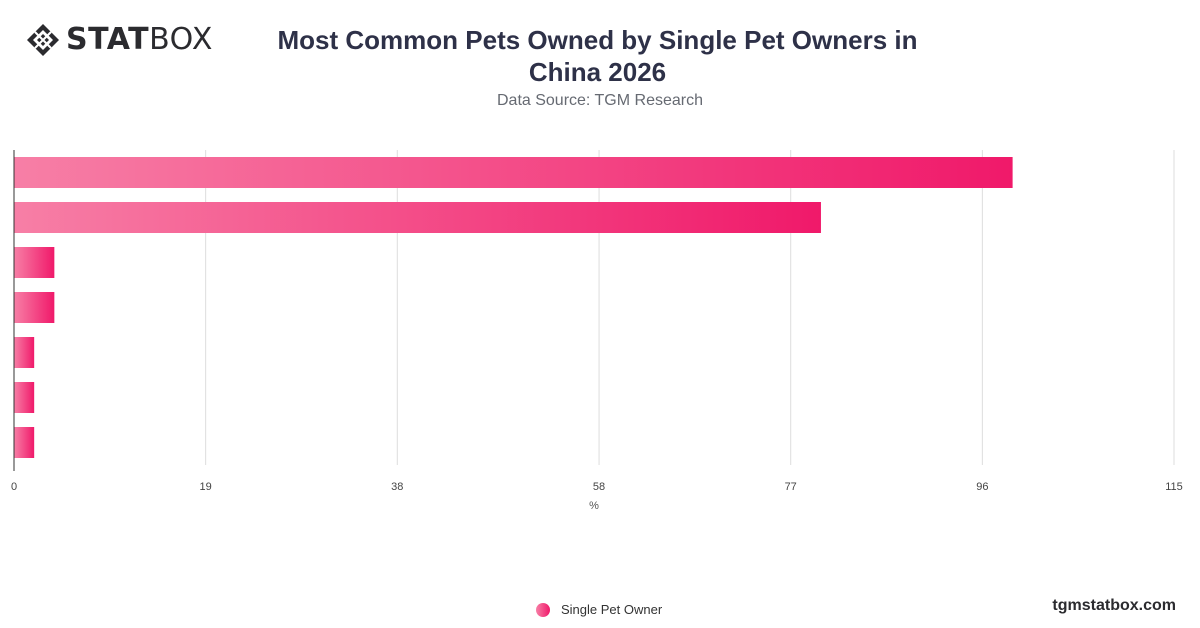 The height and width of the screenshot is (628, 1200). What do you see at coordinates (181, 39) in the screenshot?
I see `logo-text-light: BOX` at bounding box center [181, 39].